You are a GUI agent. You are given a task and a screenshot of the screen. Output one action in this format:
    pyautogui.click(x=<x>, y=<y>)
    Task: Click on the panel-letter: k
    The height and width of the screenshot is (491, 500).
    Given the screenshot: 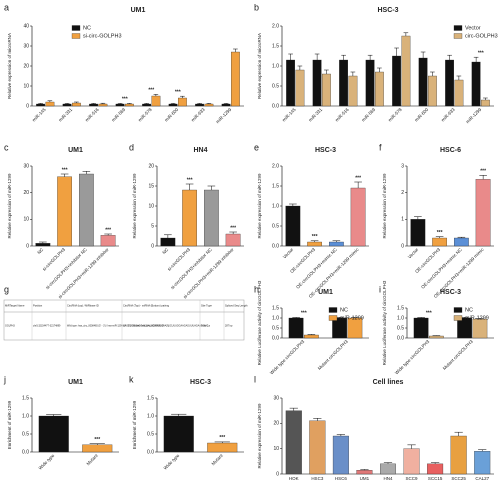 What is the action you would take?
    pyautogui.click(x=131, y=379)
    